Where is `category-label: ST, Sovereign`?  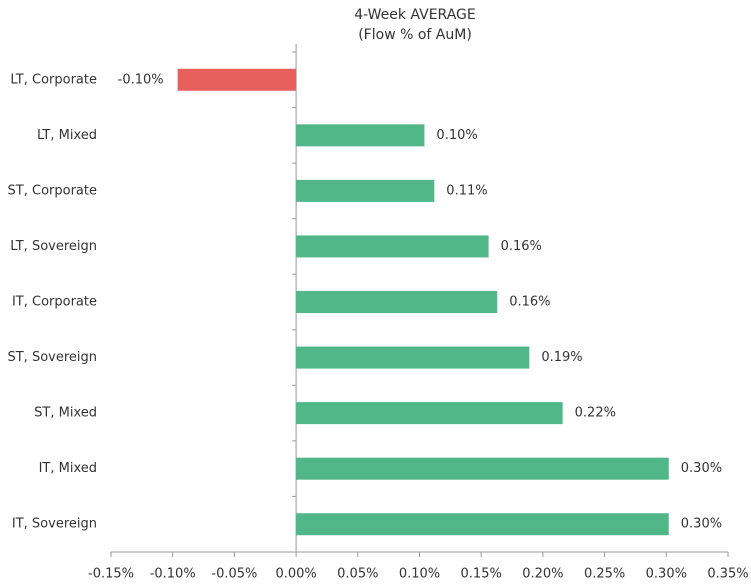 category-label: ST, Sovereign is located at coordinates (52, 357).